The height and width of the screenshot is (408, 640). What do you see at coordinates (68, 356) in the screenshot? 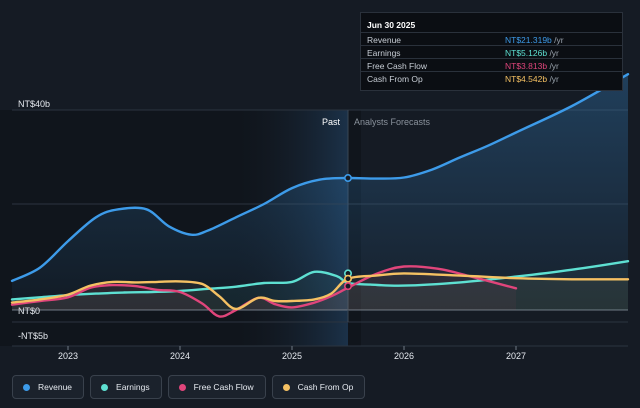
I see `x-tick-label: 2023` at bounding box center [68, 356].